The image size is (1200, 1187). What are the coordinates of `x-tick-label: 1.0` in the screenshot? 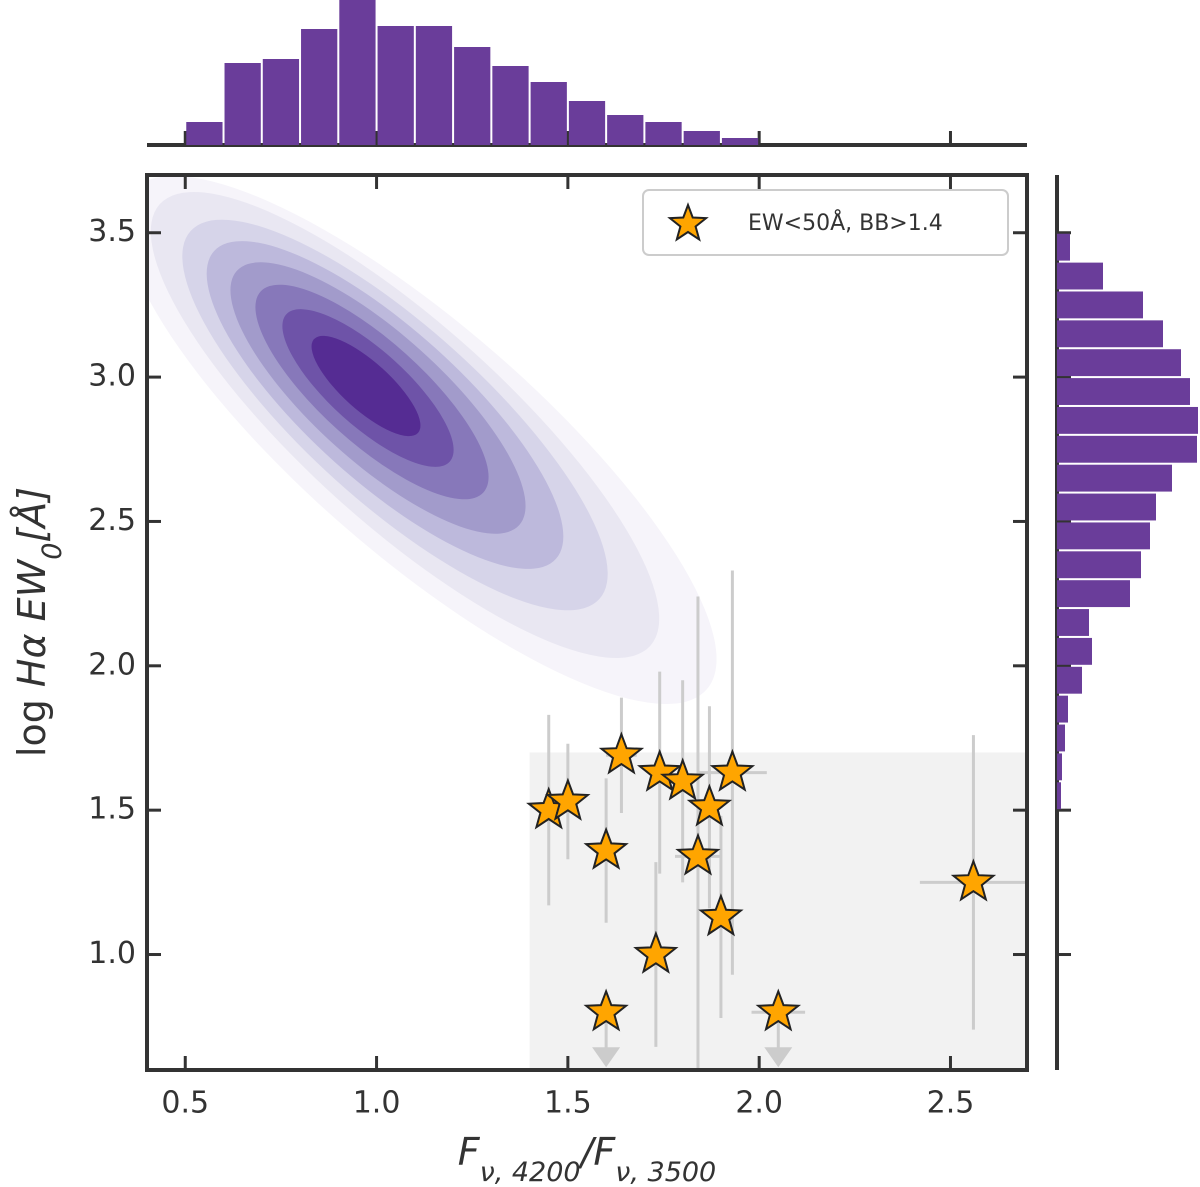 It's located at (377, 1103).